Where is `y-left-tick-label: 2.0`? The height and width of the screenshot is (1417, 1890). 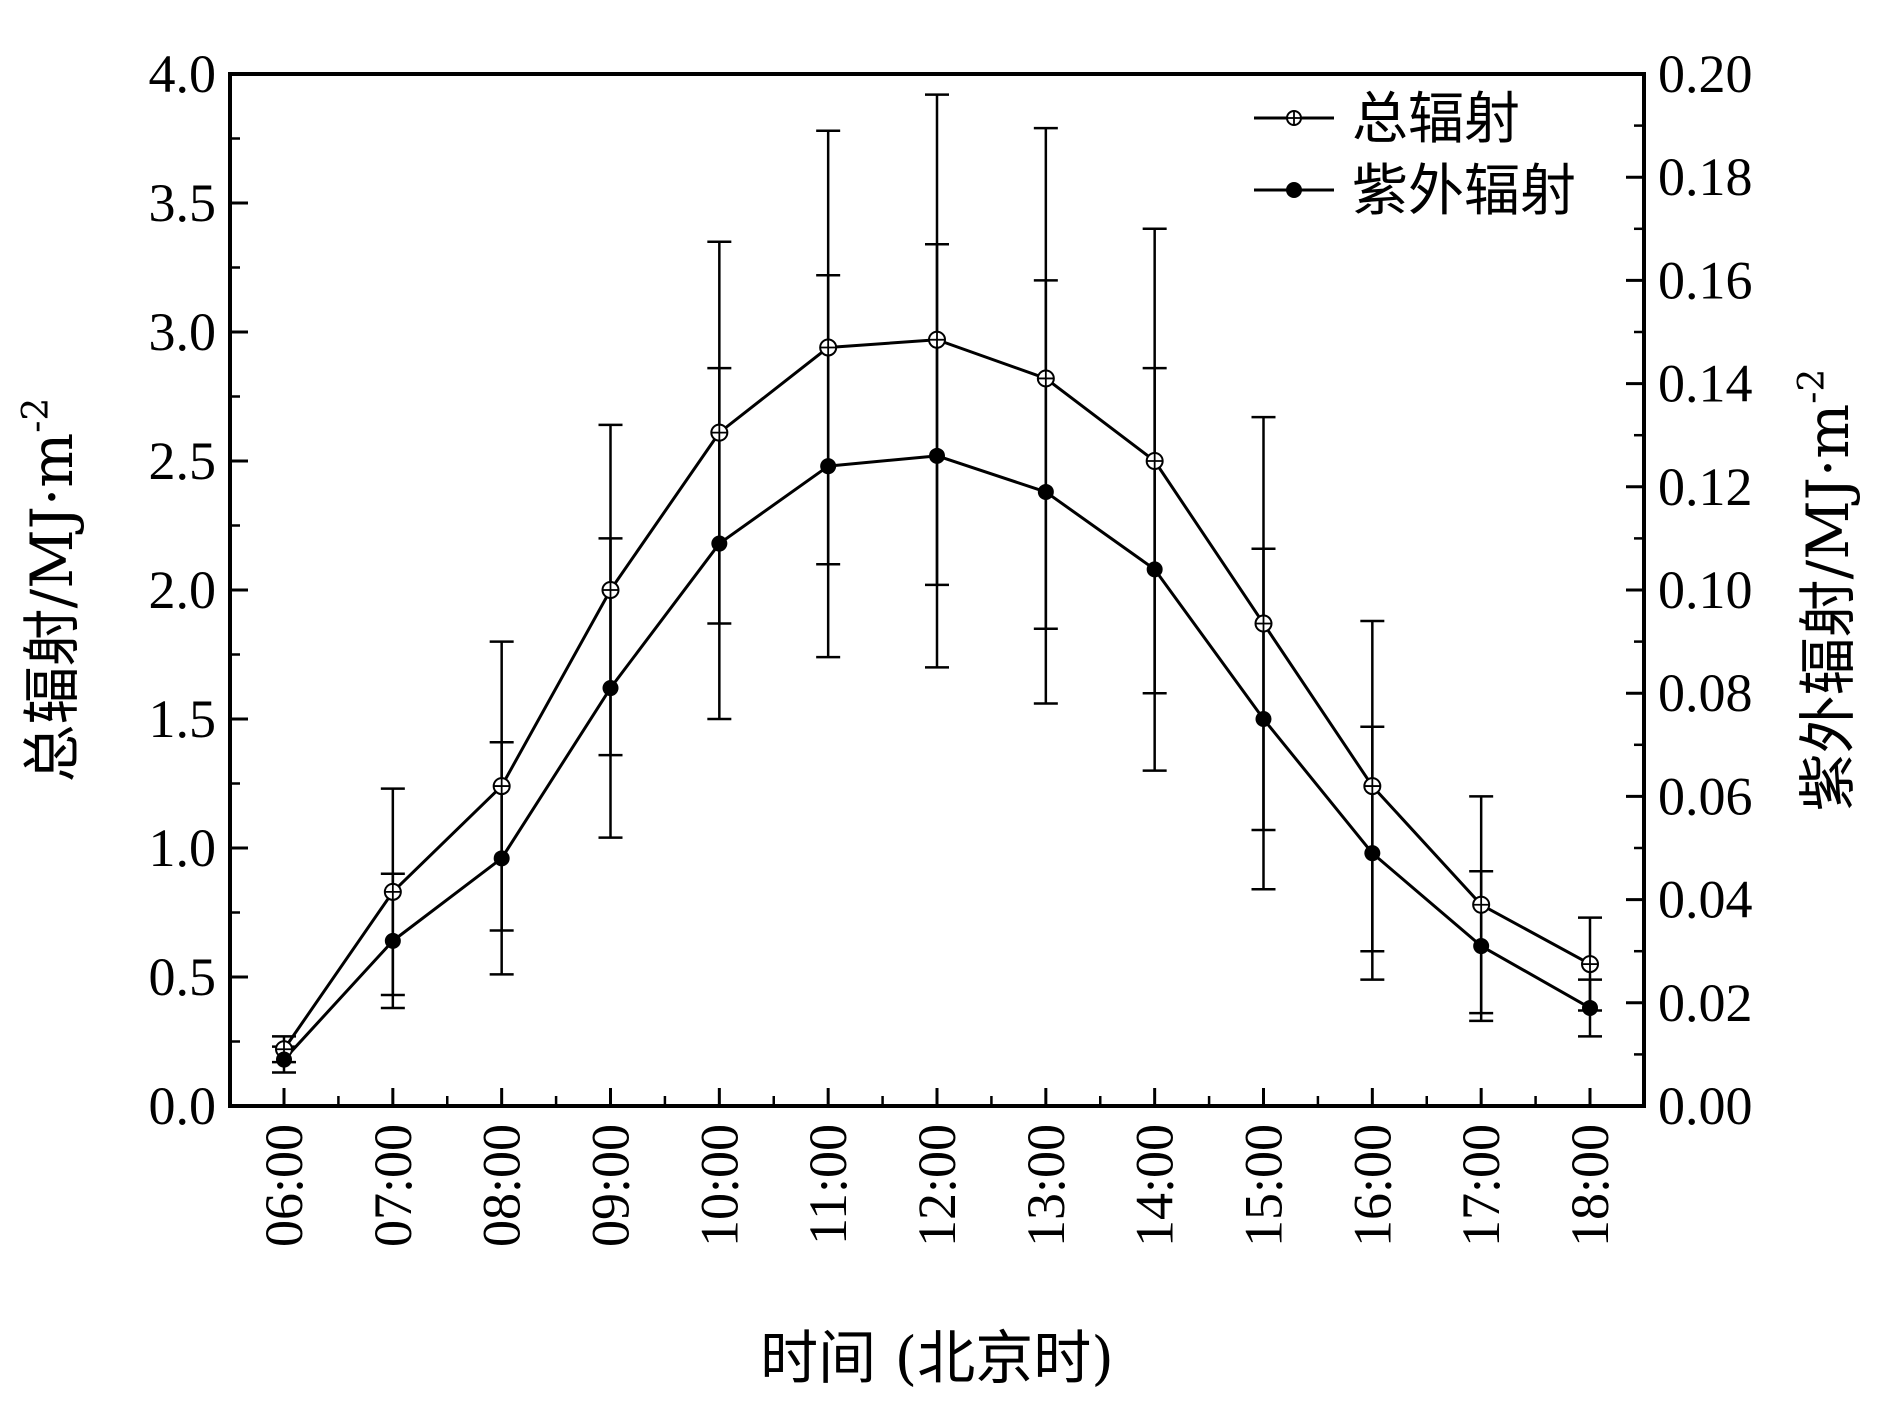 y-left-tick-label: 2.0 is located at coordinates (183, 590).